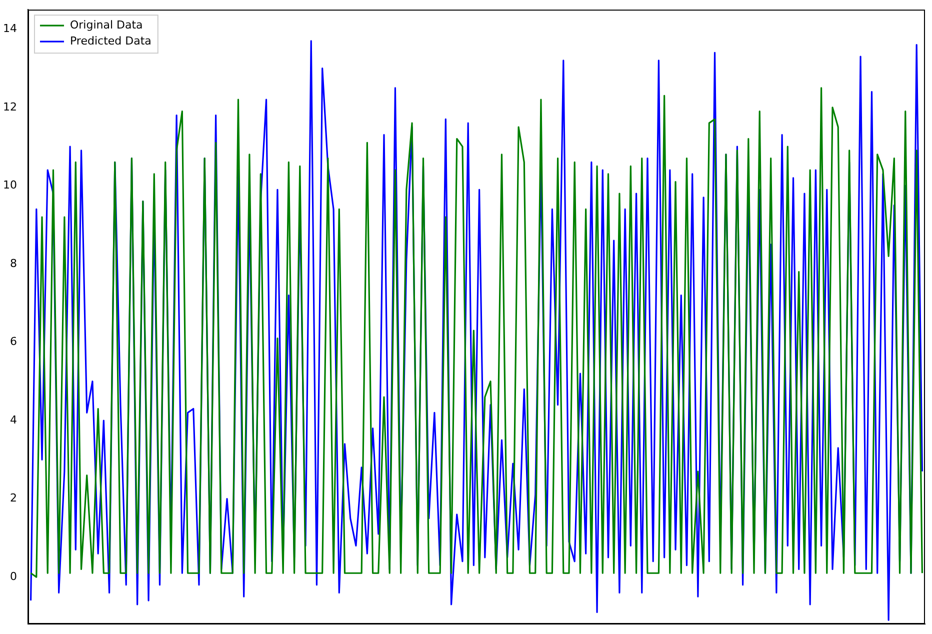 The height and width of the screenshot is (634, 932). Describe the element at coordinates (13, 263) in the screenshot. I see `y-tick-label: 8` at that location.